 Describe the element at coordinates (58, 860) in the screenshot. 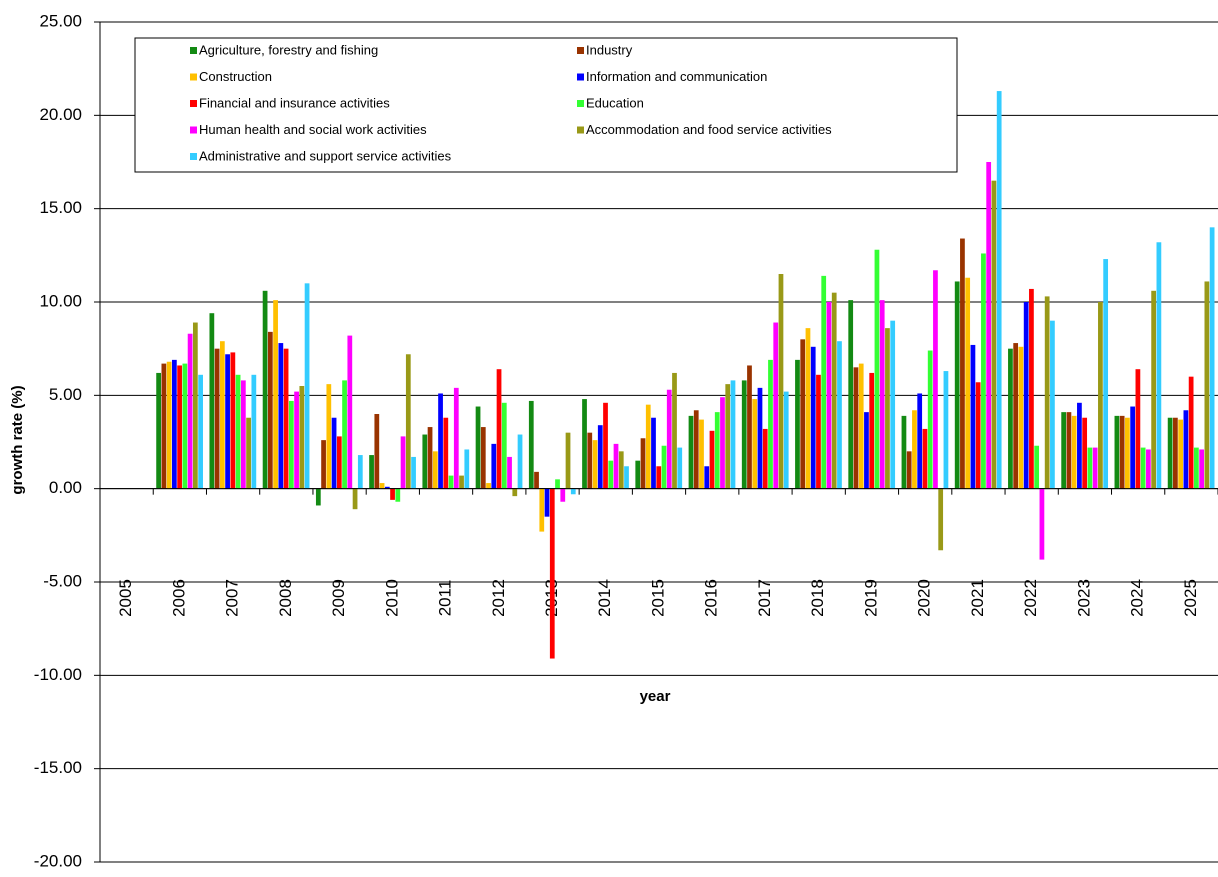

I see `y-tick-label: -20.00` at that location.